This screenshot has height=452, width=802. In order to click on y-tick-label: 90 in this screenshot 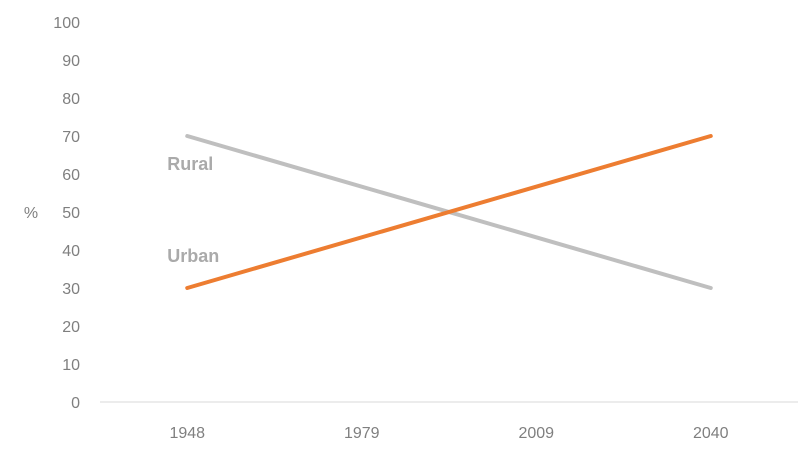, I will do `click(71, 61)`.